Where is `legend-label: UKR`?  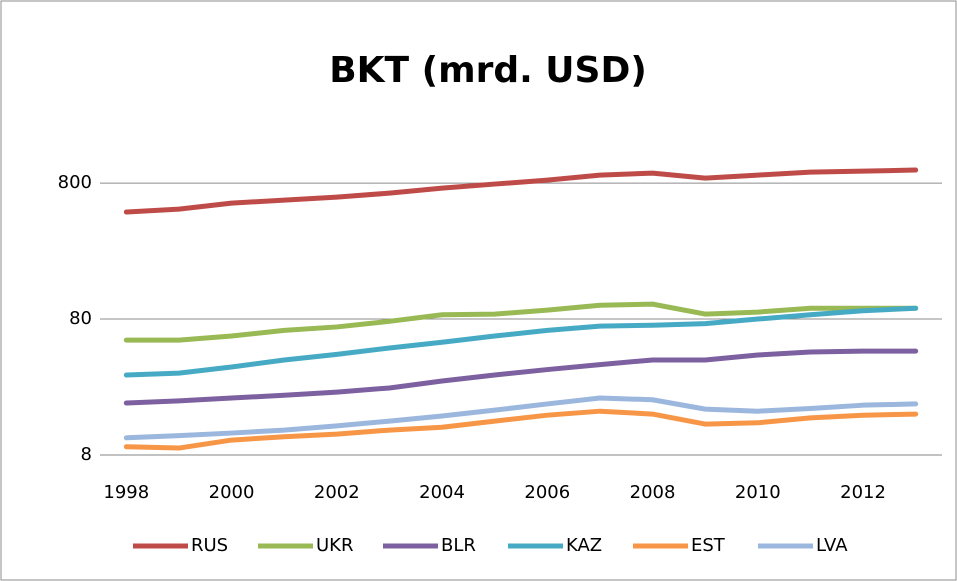
legend-label: UKR is located at coordinates (335, 545).